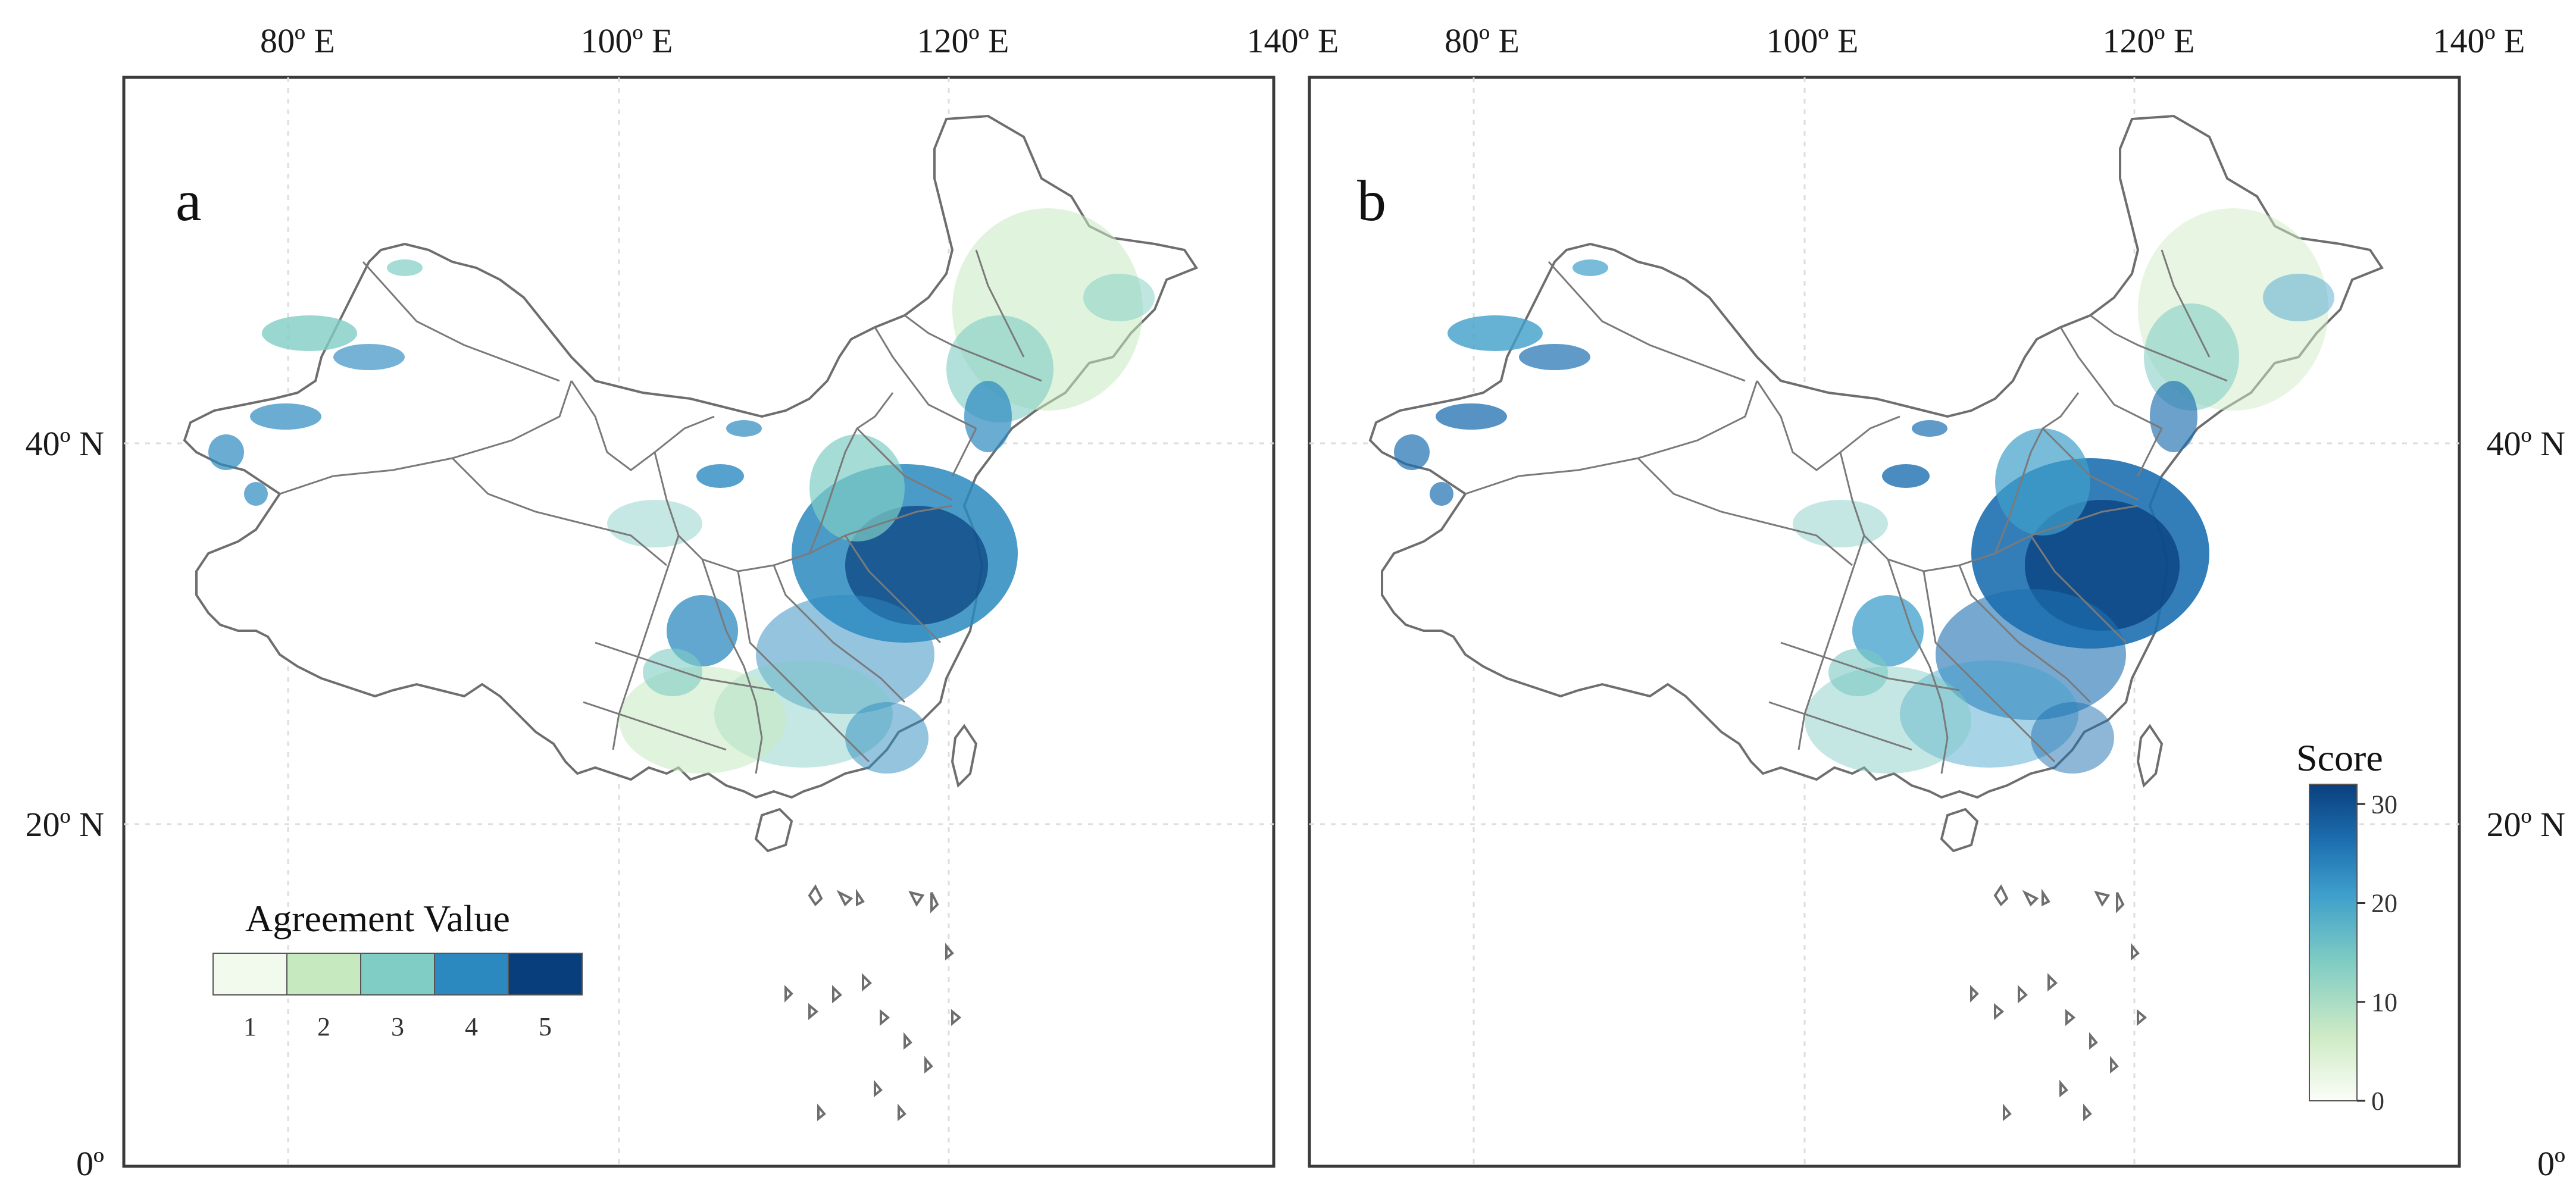 The image size is (2576, 1199). Describe the element at coordinates (65, 825) in the screenshot. I see `y-tick-label-left: 20º N` at that location.